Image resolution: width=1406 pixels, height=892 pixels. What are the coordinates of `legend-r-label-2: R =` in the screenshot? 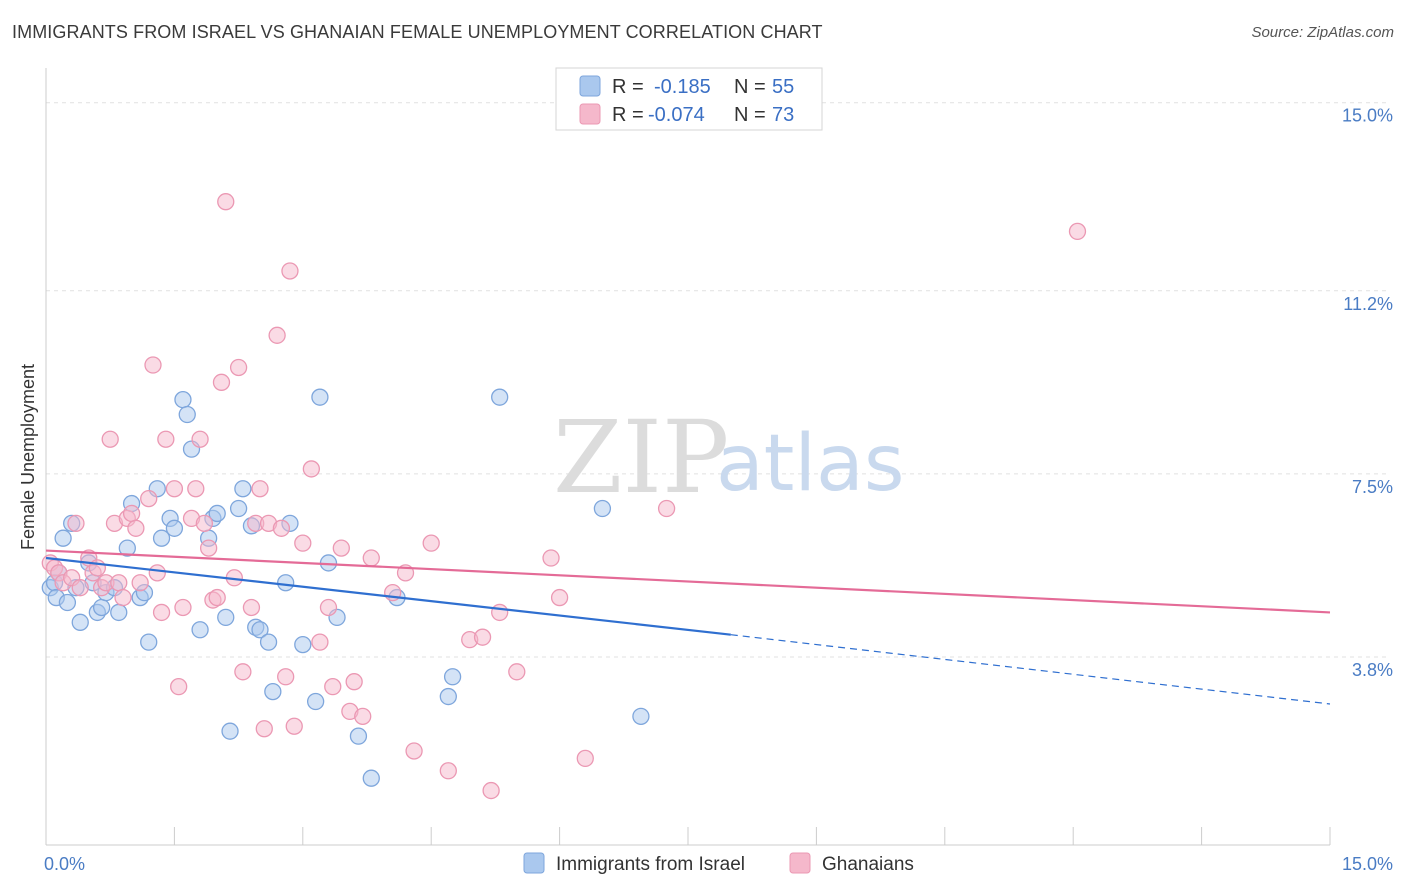 It's located at (628, 115).